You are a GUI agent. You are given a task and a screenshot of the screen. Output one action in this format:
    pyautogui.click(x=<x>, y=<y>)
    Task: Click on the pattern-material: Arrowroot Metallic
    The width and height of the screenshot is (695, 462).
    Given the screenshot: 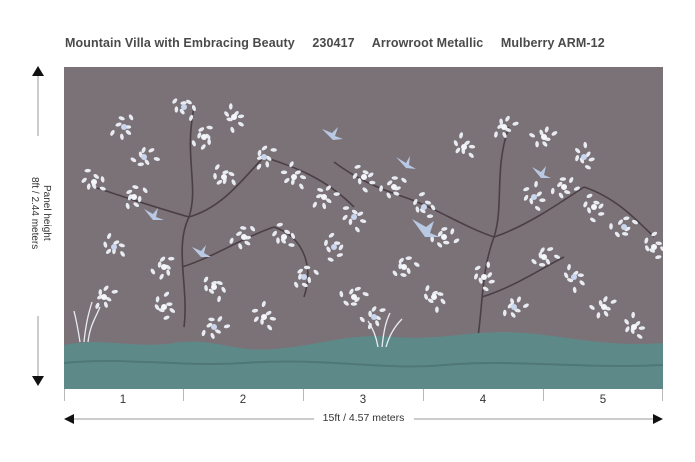 What is the action you would take?
    pyautogui.click(x=427, y=43)
    